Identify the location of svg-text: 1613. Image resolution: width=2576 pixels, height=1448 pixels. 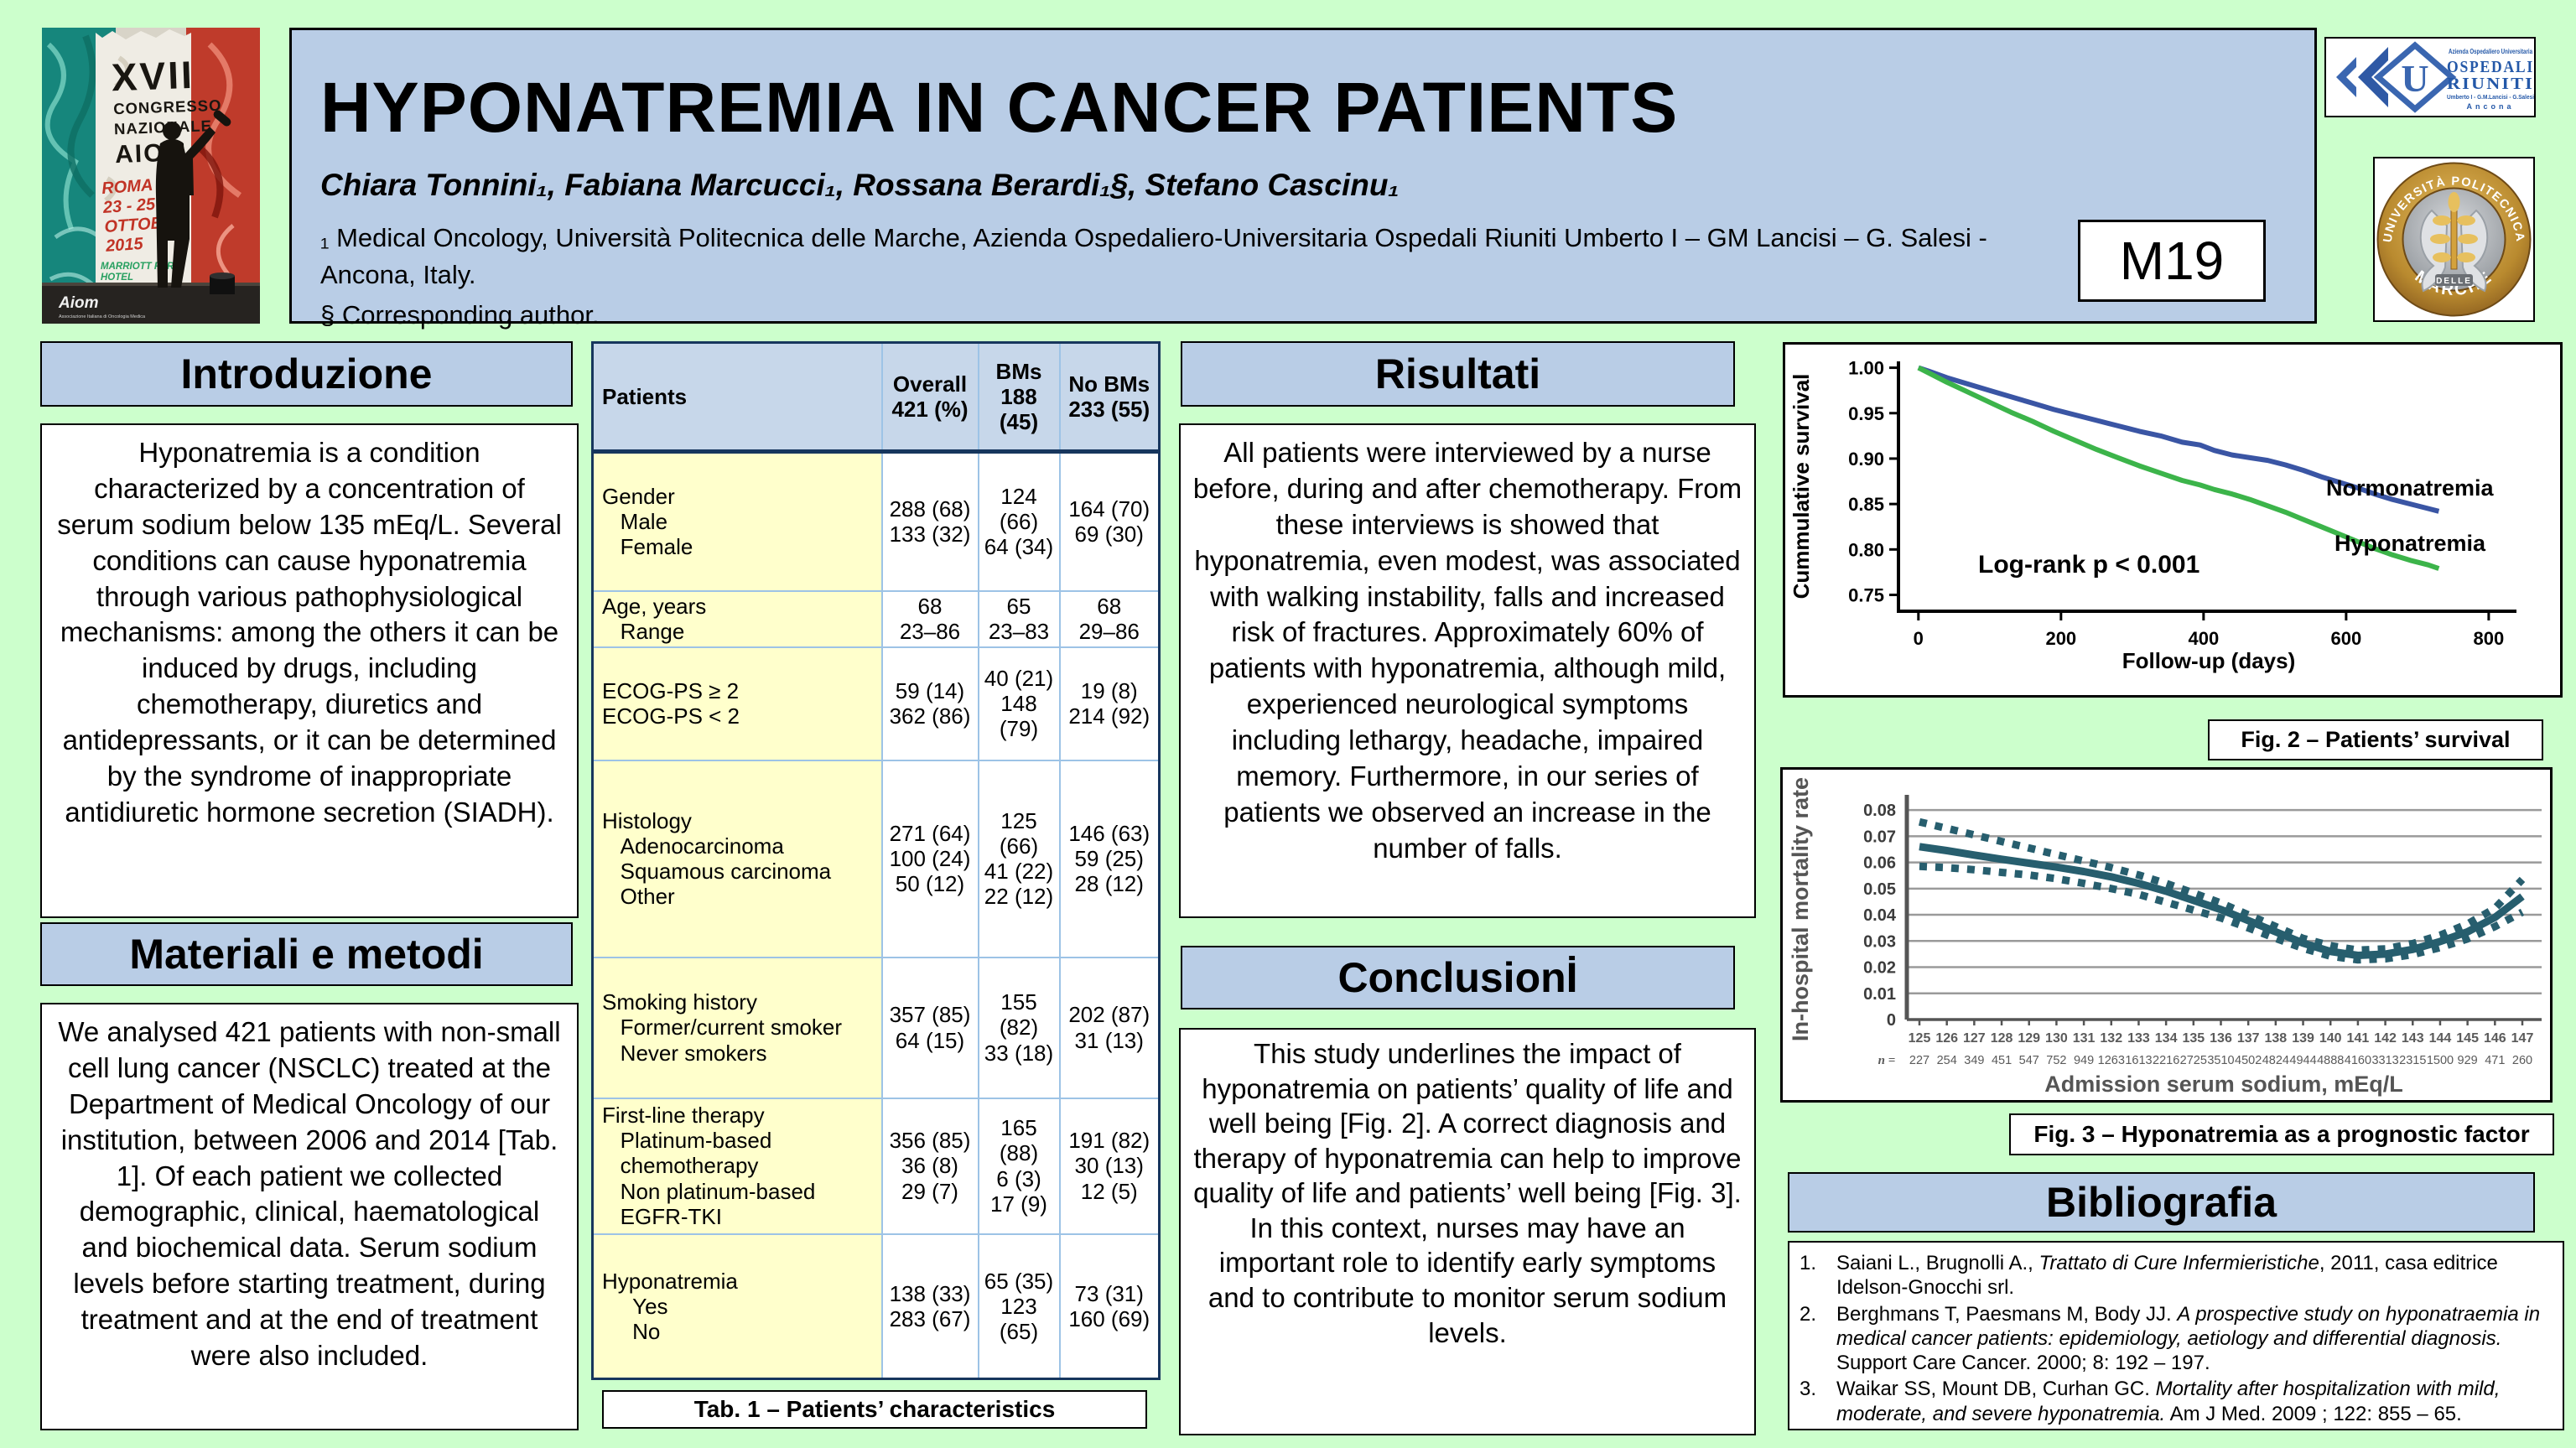
(2138, 1060).